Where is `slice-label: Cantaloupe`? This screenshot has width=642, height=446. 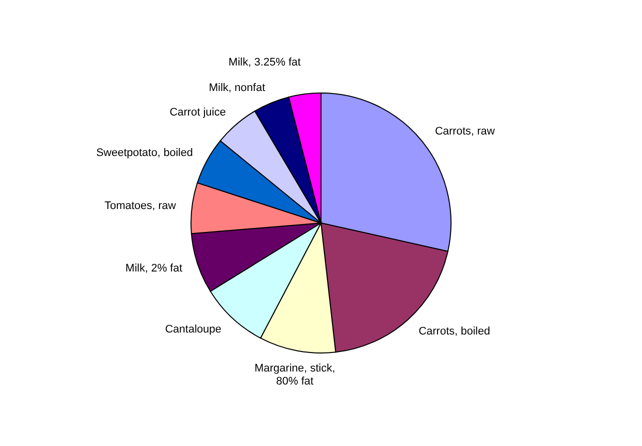
slice-label: Cantaloupe is located at coordinates (193, 330).